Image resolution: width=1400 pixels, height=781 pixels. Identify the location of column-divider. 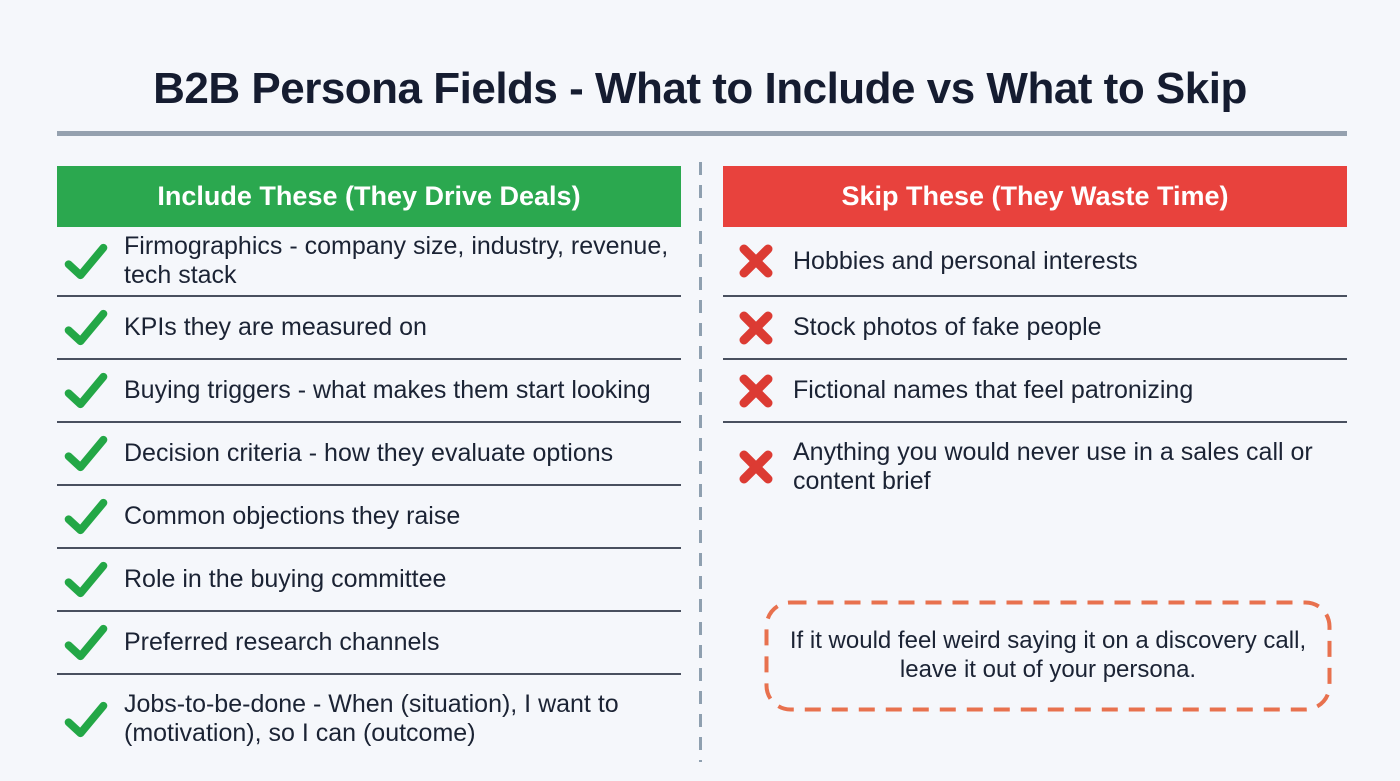
(700, 462).